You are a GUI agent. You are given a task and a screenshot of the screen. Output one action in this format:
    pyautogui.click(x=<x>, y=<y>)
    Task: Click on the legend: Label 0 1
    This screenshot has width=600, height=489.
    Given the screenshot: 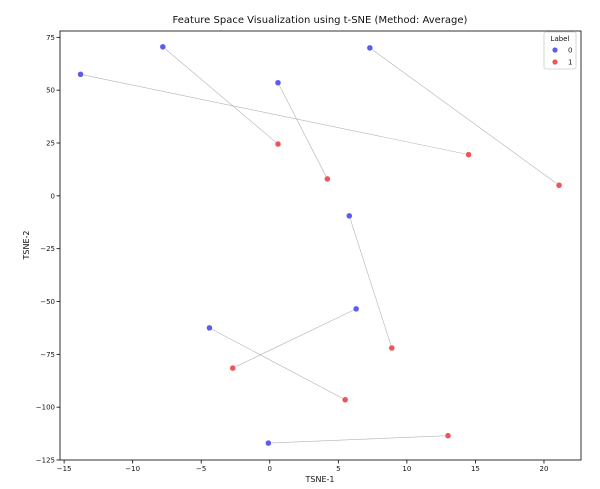 What is the action you would take?
    pyautogui.click(x=560, y=50)
    